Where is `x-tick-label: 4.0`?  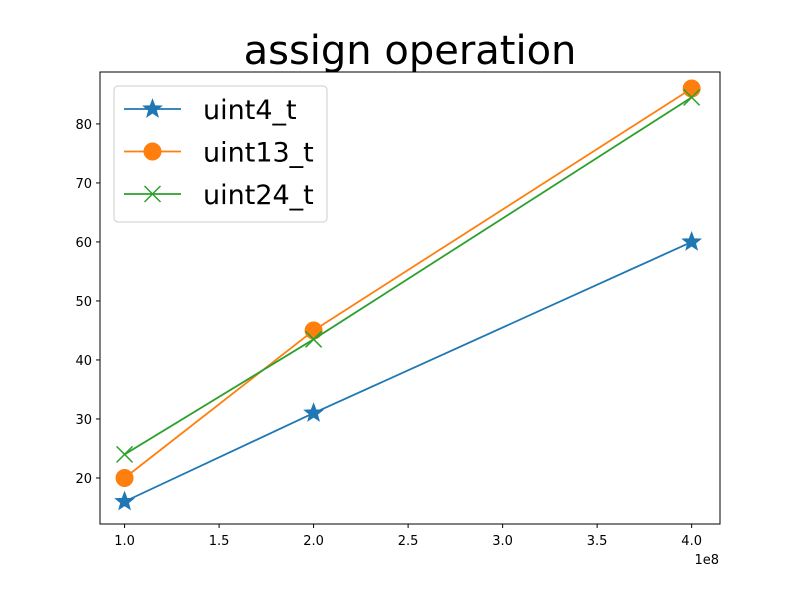 x-tick-label: 4.0 is located at coordinates (691, 541).